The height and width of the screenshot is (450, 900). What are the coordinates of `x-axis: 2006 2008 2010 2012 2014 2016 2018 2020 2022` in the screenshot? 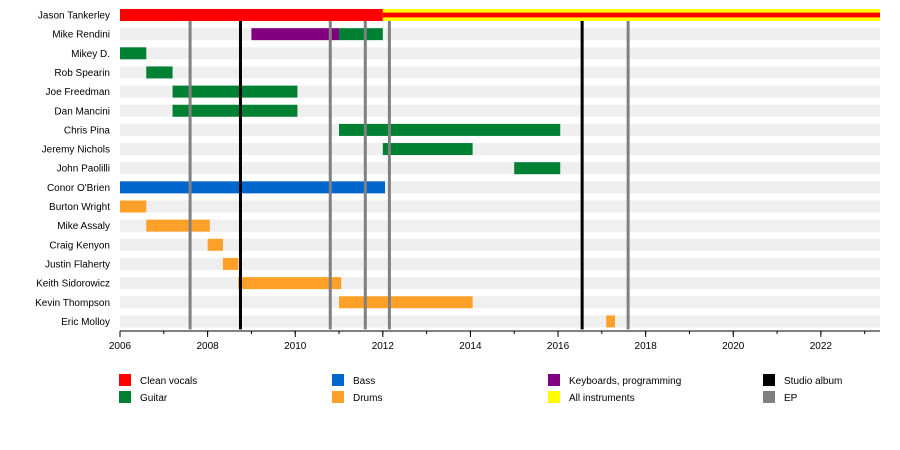 It's located at (494, 341).